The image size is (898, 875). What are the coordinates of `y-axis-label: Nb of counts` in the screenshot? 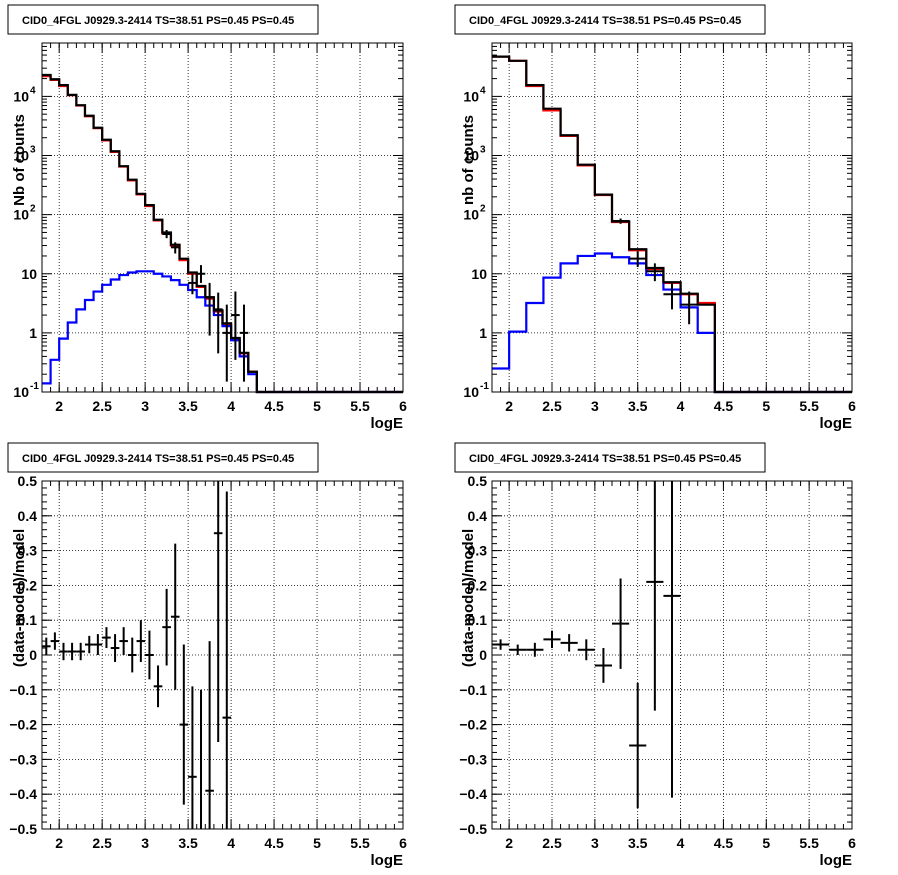 It's located at (19, 160).